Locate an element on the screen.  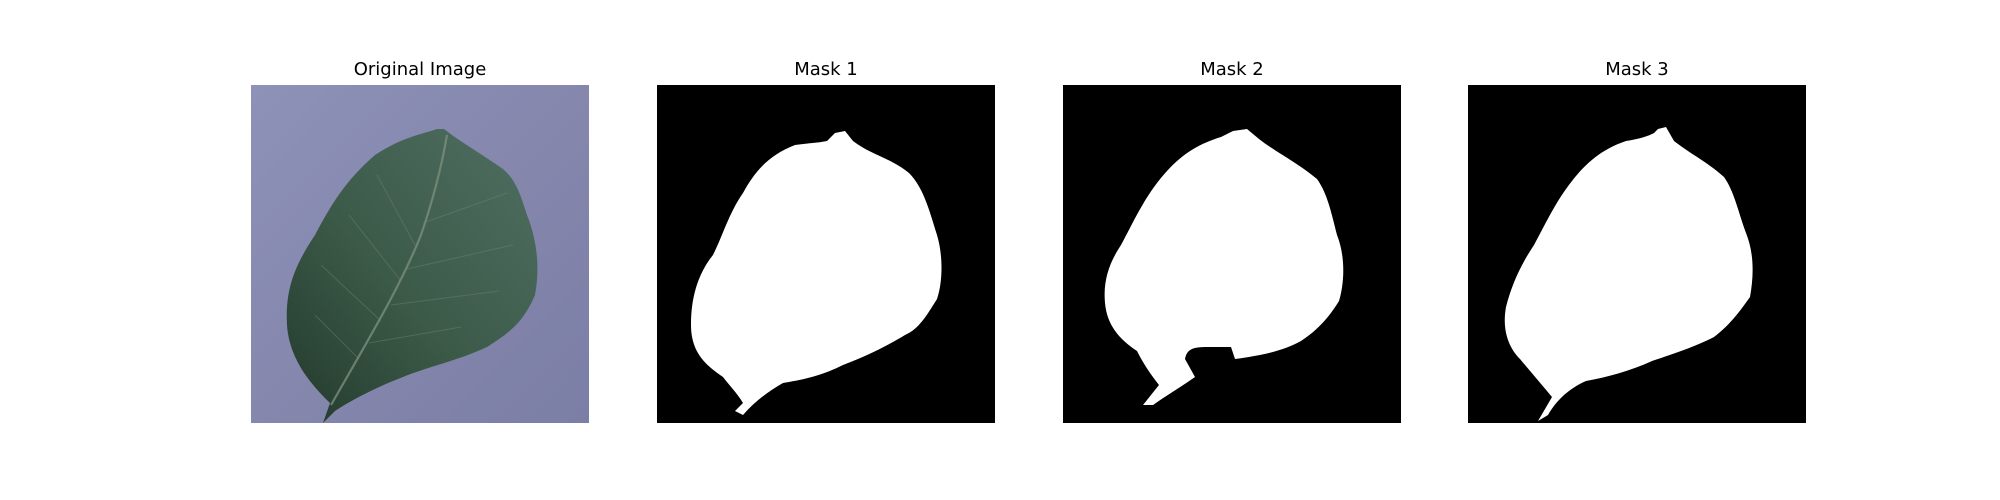
leaf-midrib is located at coordinates (389, 270).